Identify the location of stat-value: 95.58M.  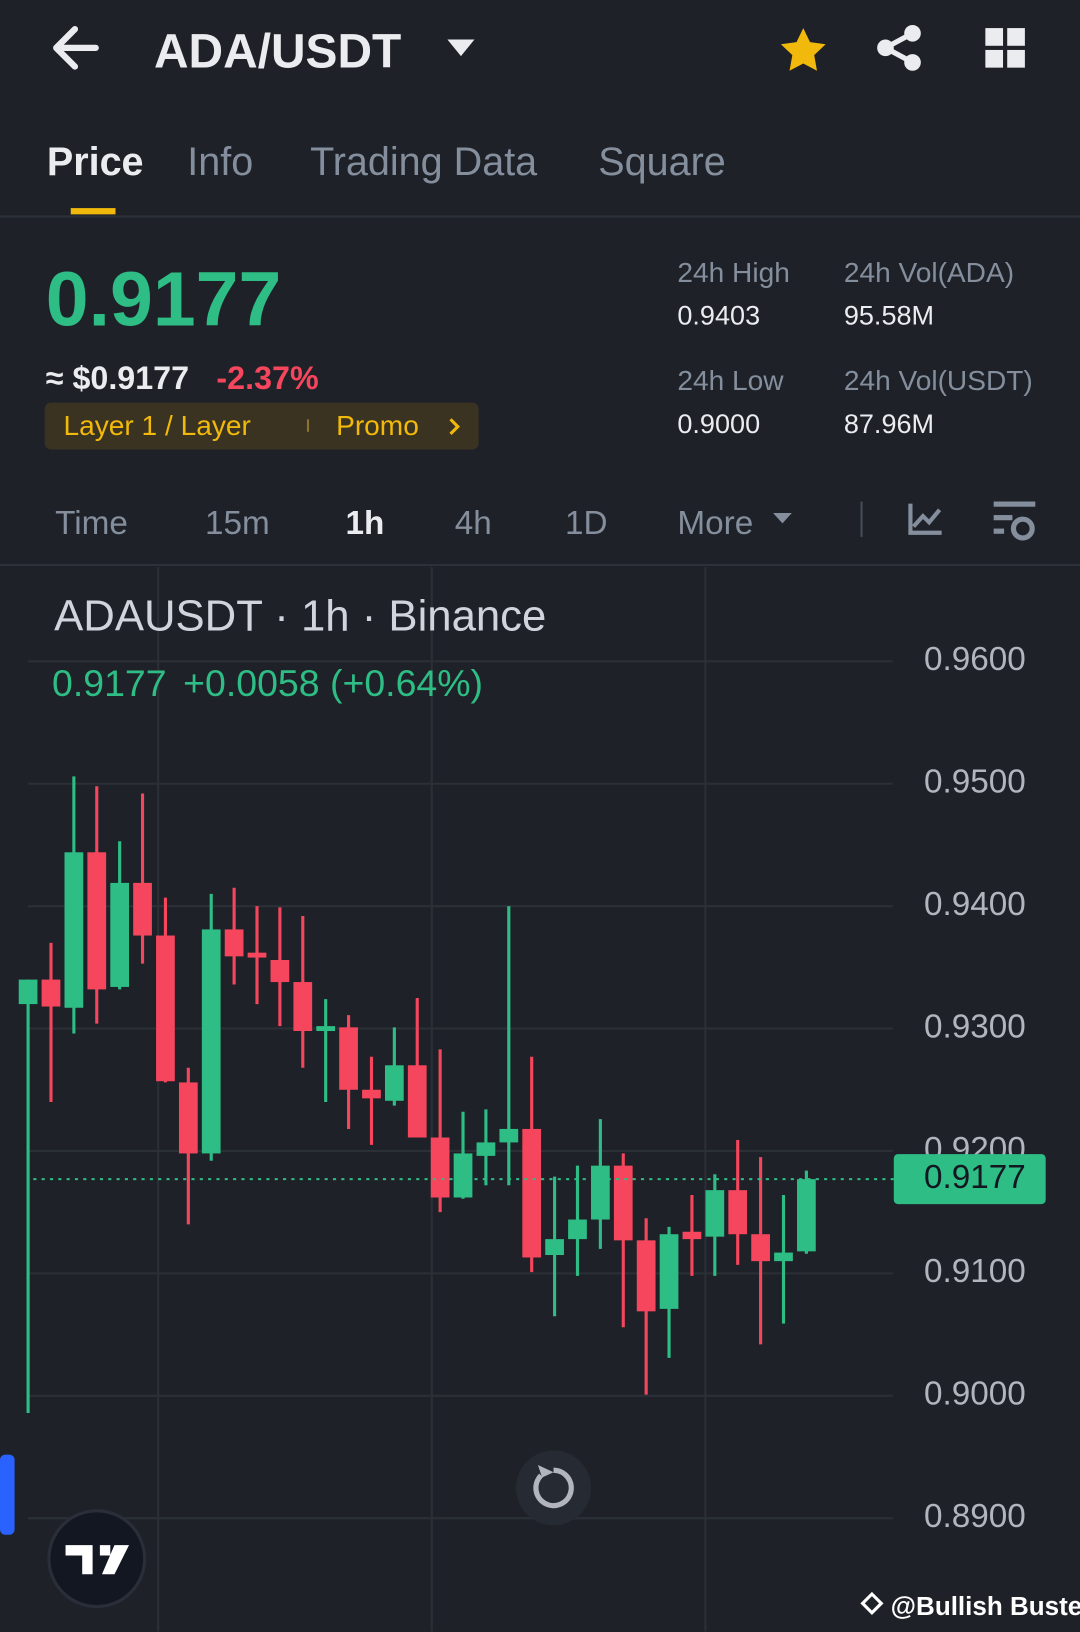
(889, 315).